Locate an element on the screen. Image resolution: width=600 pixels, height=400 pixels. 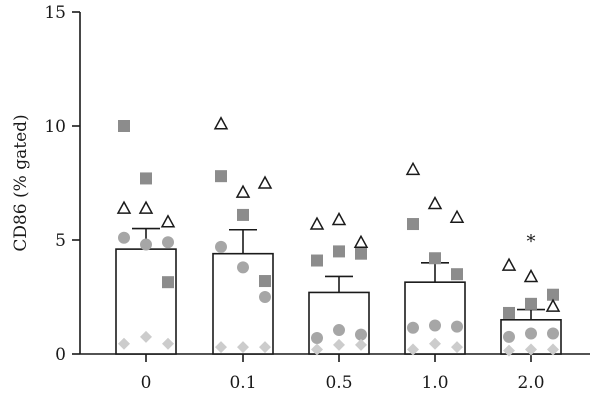
x-tick-label: 1.0 is located at coordinates (434, 383).